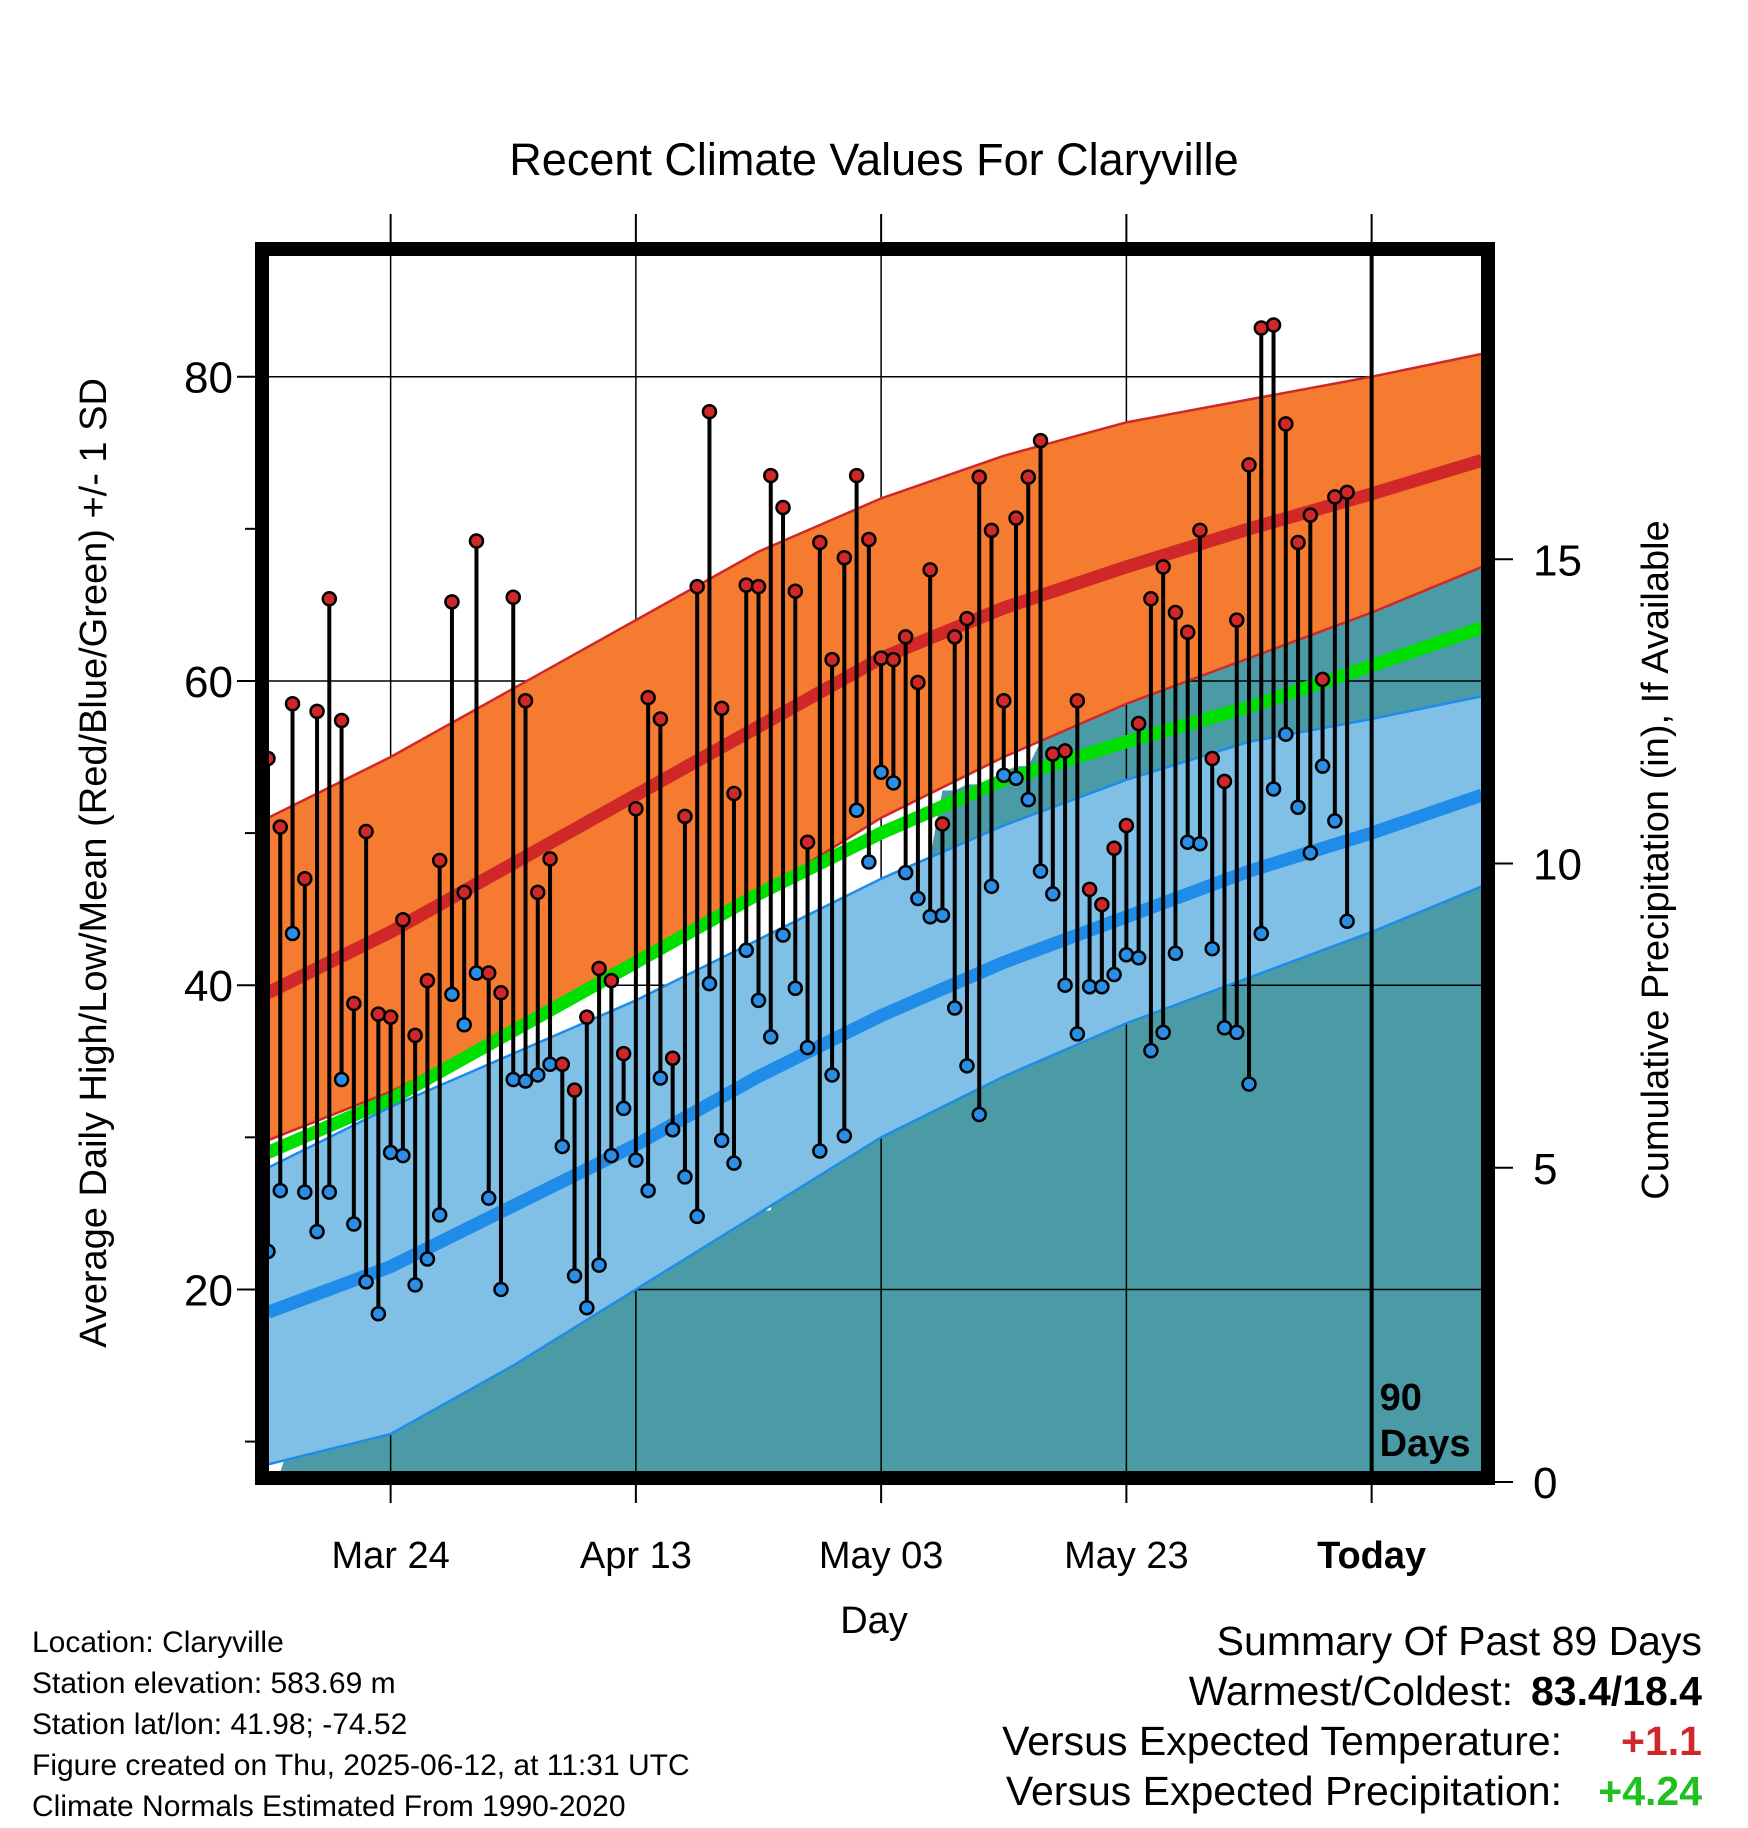 The height and width of the screenshot is (1828, 1748). I want to click on normals-text: Climate Normals Estimated From 1990-2020, so click(329, 1806).